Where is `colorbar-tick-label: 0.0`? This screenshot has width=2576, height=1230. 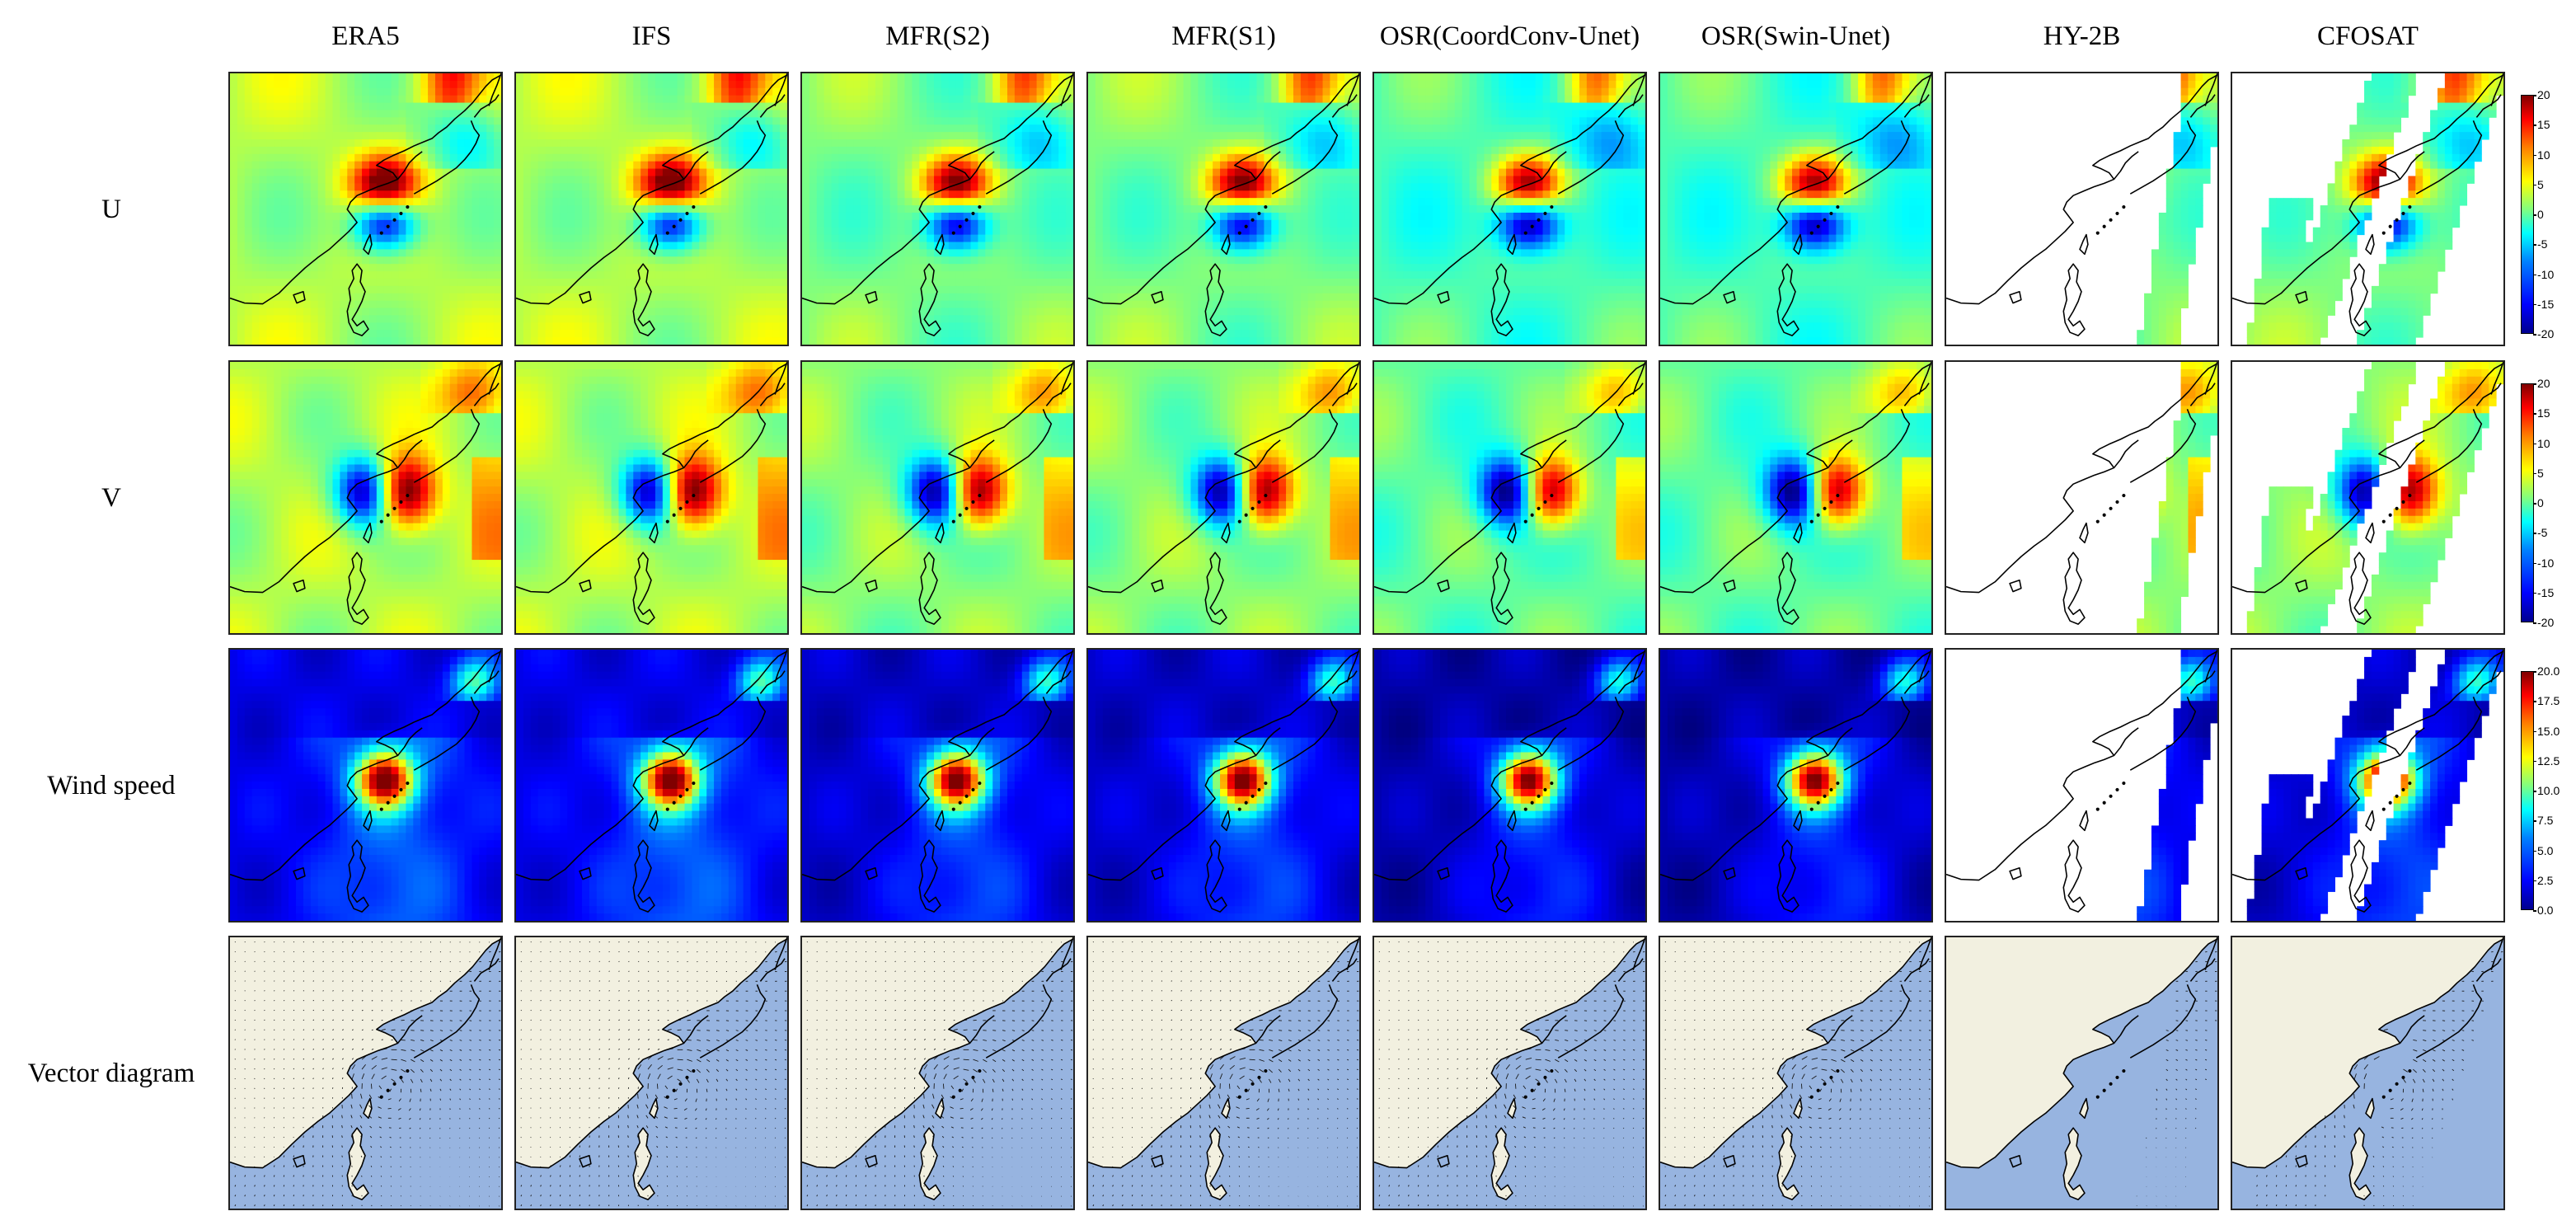 colorbar-tick-label: 0.0 is located at coordinates (2542, 910).